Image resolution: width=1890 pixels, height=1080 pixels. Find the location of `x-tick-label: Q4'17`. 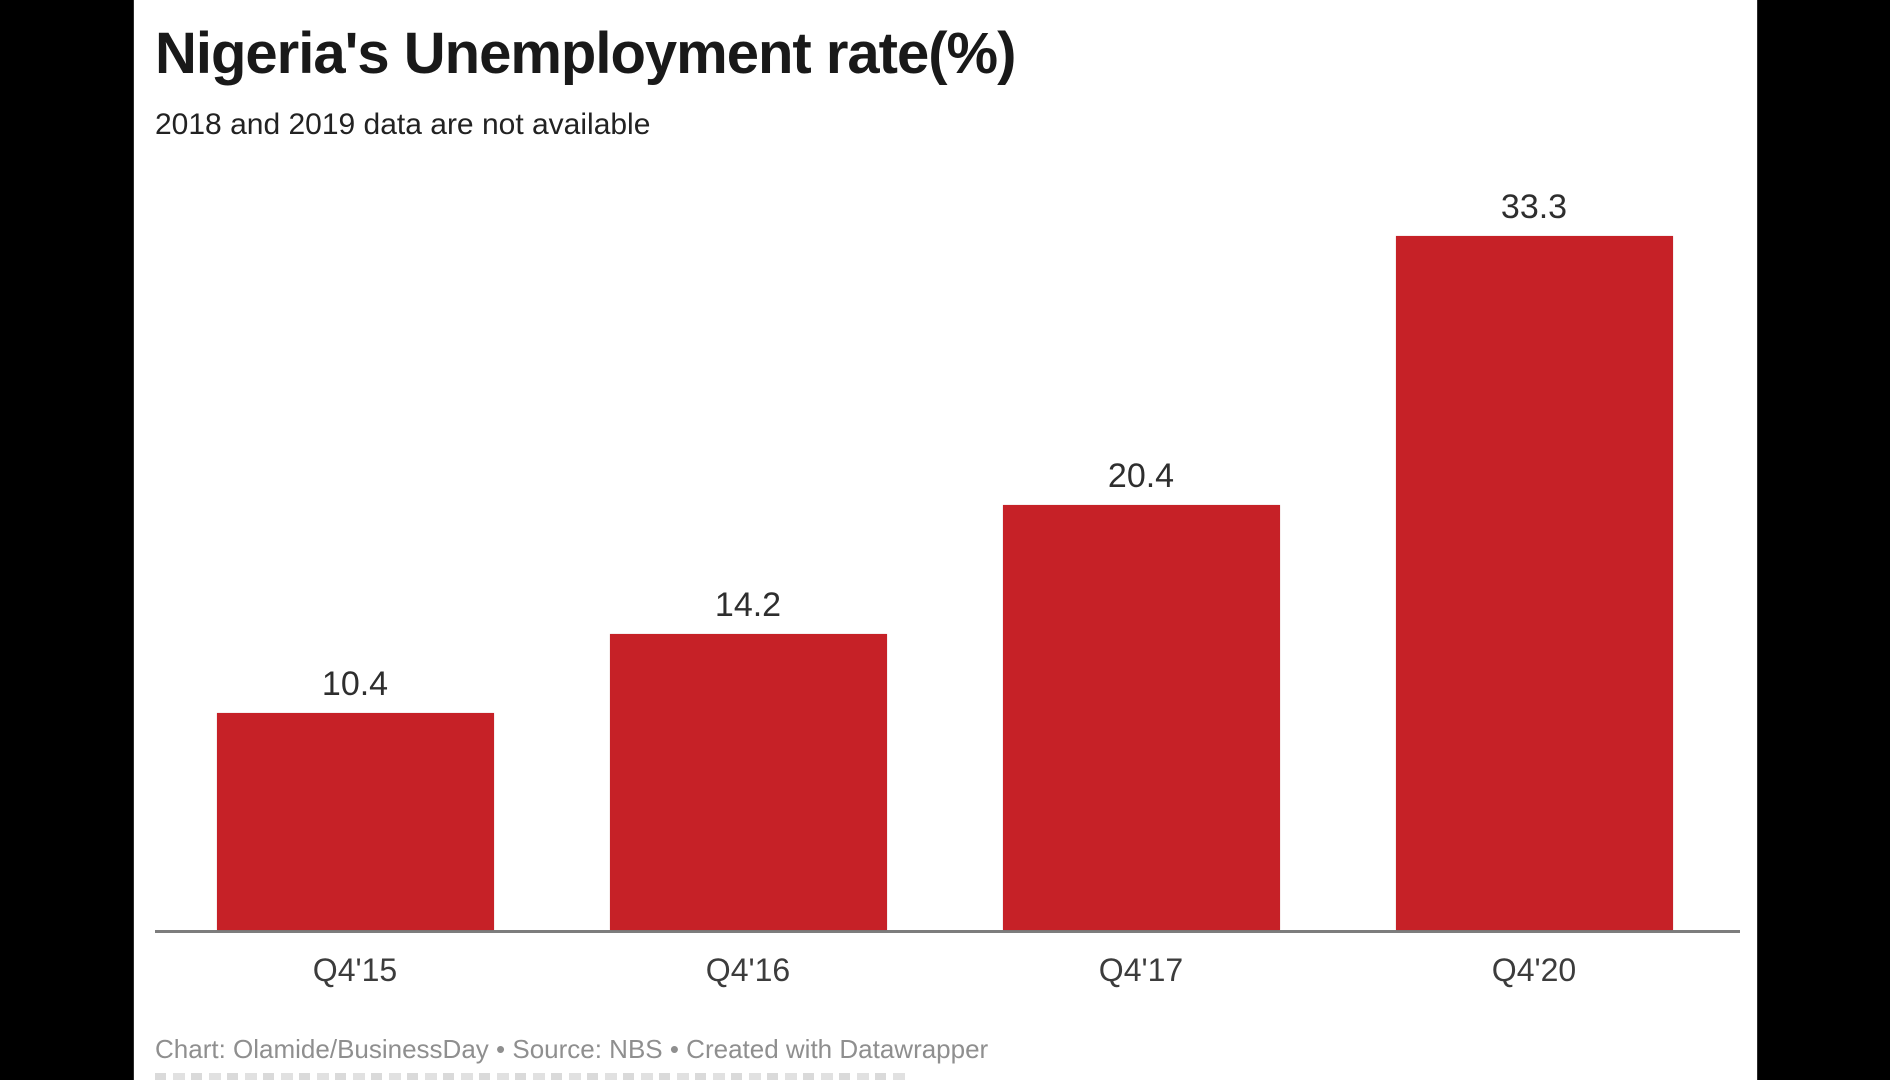

x-tick-label: Q4'17 is located at coordinates (1141, 970).